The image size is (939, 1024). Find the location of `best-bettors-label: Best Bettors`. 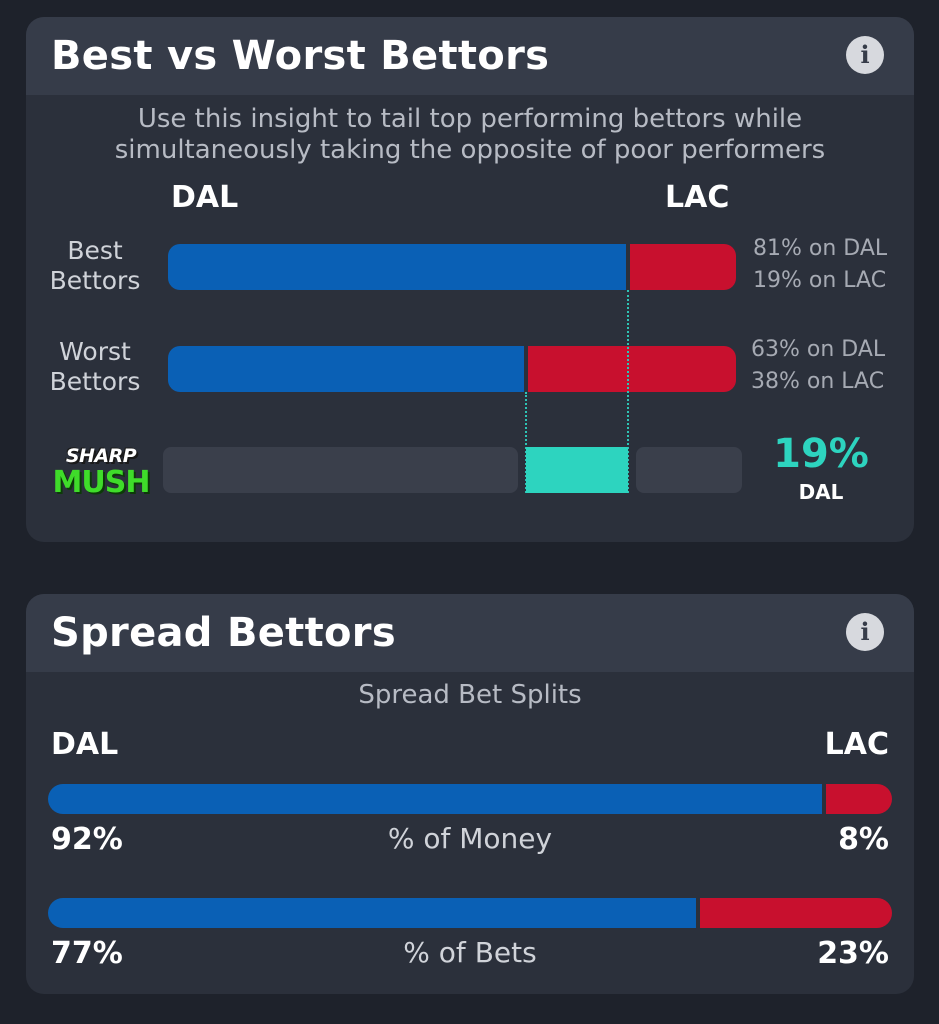

best-bettors-label: Best Bettors is located at coordinates (95, 266).